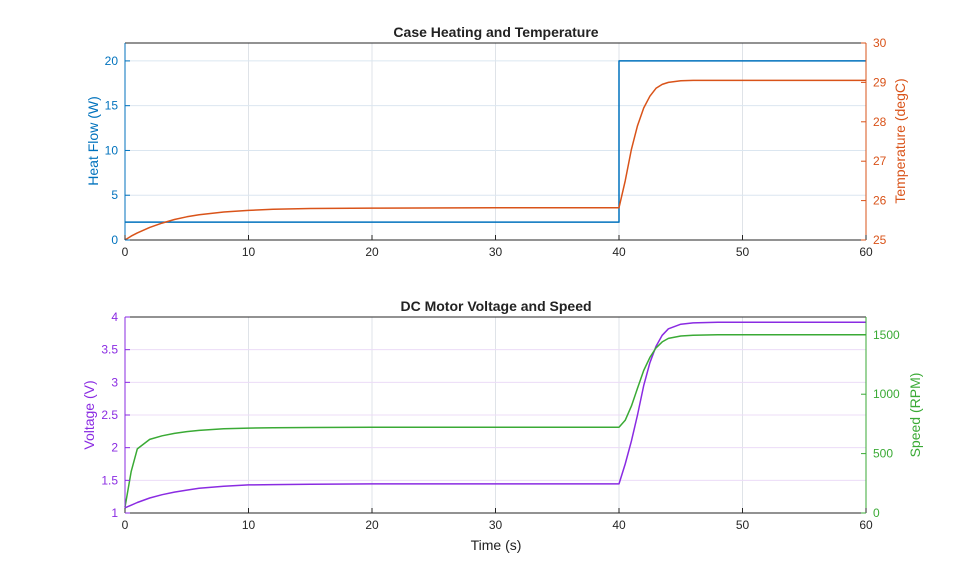 This screenshot has width=959, height=577. What do you see at coordinates (915, 415) in the screenshot?
I see `y-axis-right-label: Speed (RPM)` at bounding box center [915, 415].